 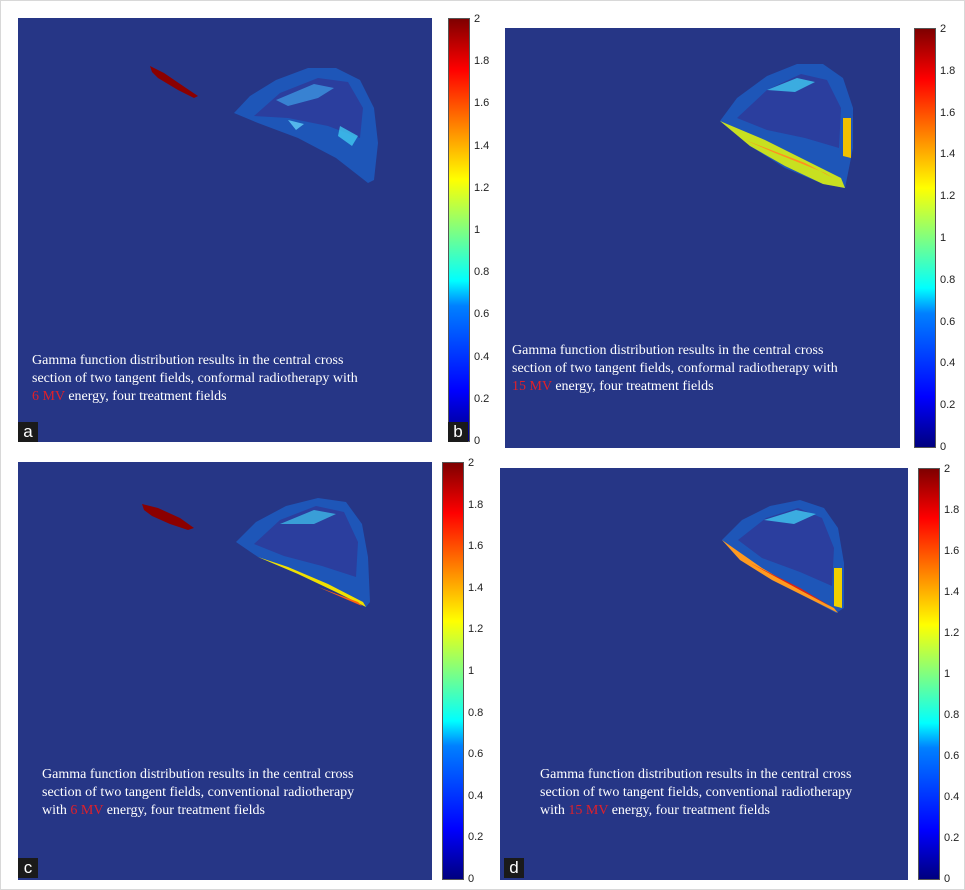 I want to click on colorbar-c, so click(x=453, y=671).